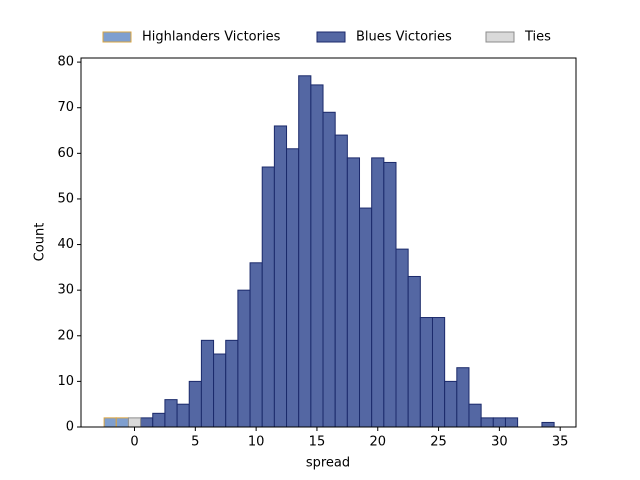 The height and width of the screenshot is (480, 640). What do you see at coordinates (211, 37) in the screenshot?
I see `legend-label: Highlanders Victories` at bounding box center [211, 37].